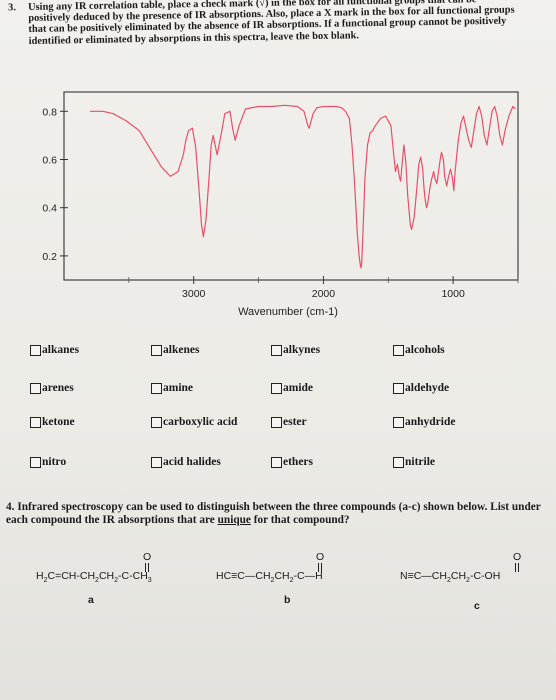 Image resolution: width=556 pixels, height=700 pixels. I want to click on checkbox-ketone: ketone, so click(52, 422).